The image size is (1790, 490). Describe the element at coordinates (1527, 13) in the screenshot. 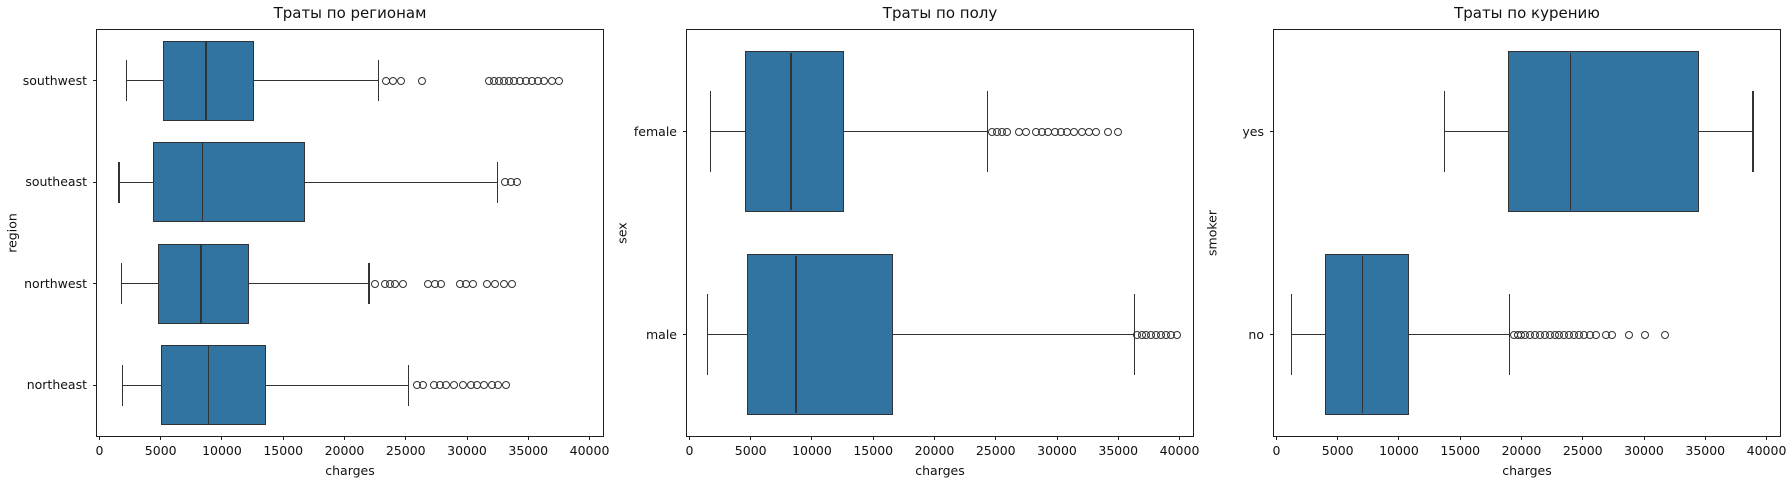

I see `plot-title: Траты по курению` at that location.